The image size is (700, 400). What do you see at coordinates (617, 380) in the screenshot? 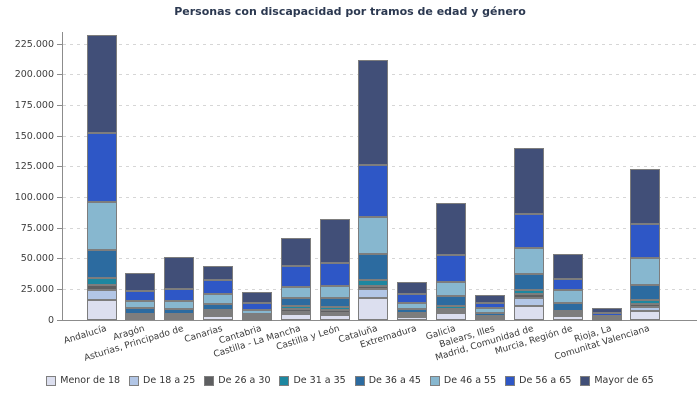
I see `legend-item-mayor-de-65: Mayor de 65` at bounding box center [617, 380].